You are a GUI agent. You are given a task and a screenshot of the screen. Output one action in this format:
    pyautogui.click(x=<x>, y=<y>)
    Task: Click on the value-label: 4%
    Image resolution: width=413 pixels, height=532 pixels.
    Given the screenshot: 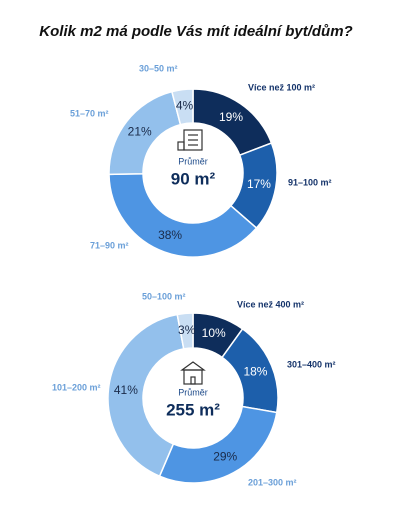 What is the action you would take?
    pyautogui.click(x=185, y=106)
    